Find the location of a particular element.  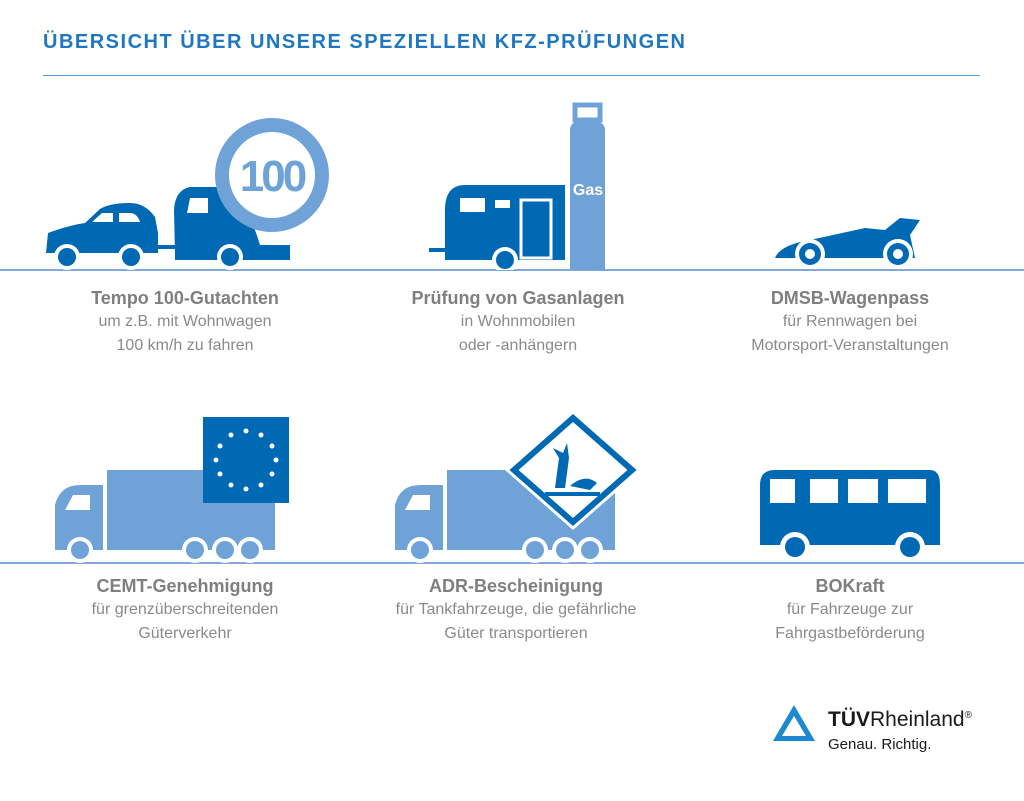

desc: oder -anhängern is located at coordinates (518, 345).